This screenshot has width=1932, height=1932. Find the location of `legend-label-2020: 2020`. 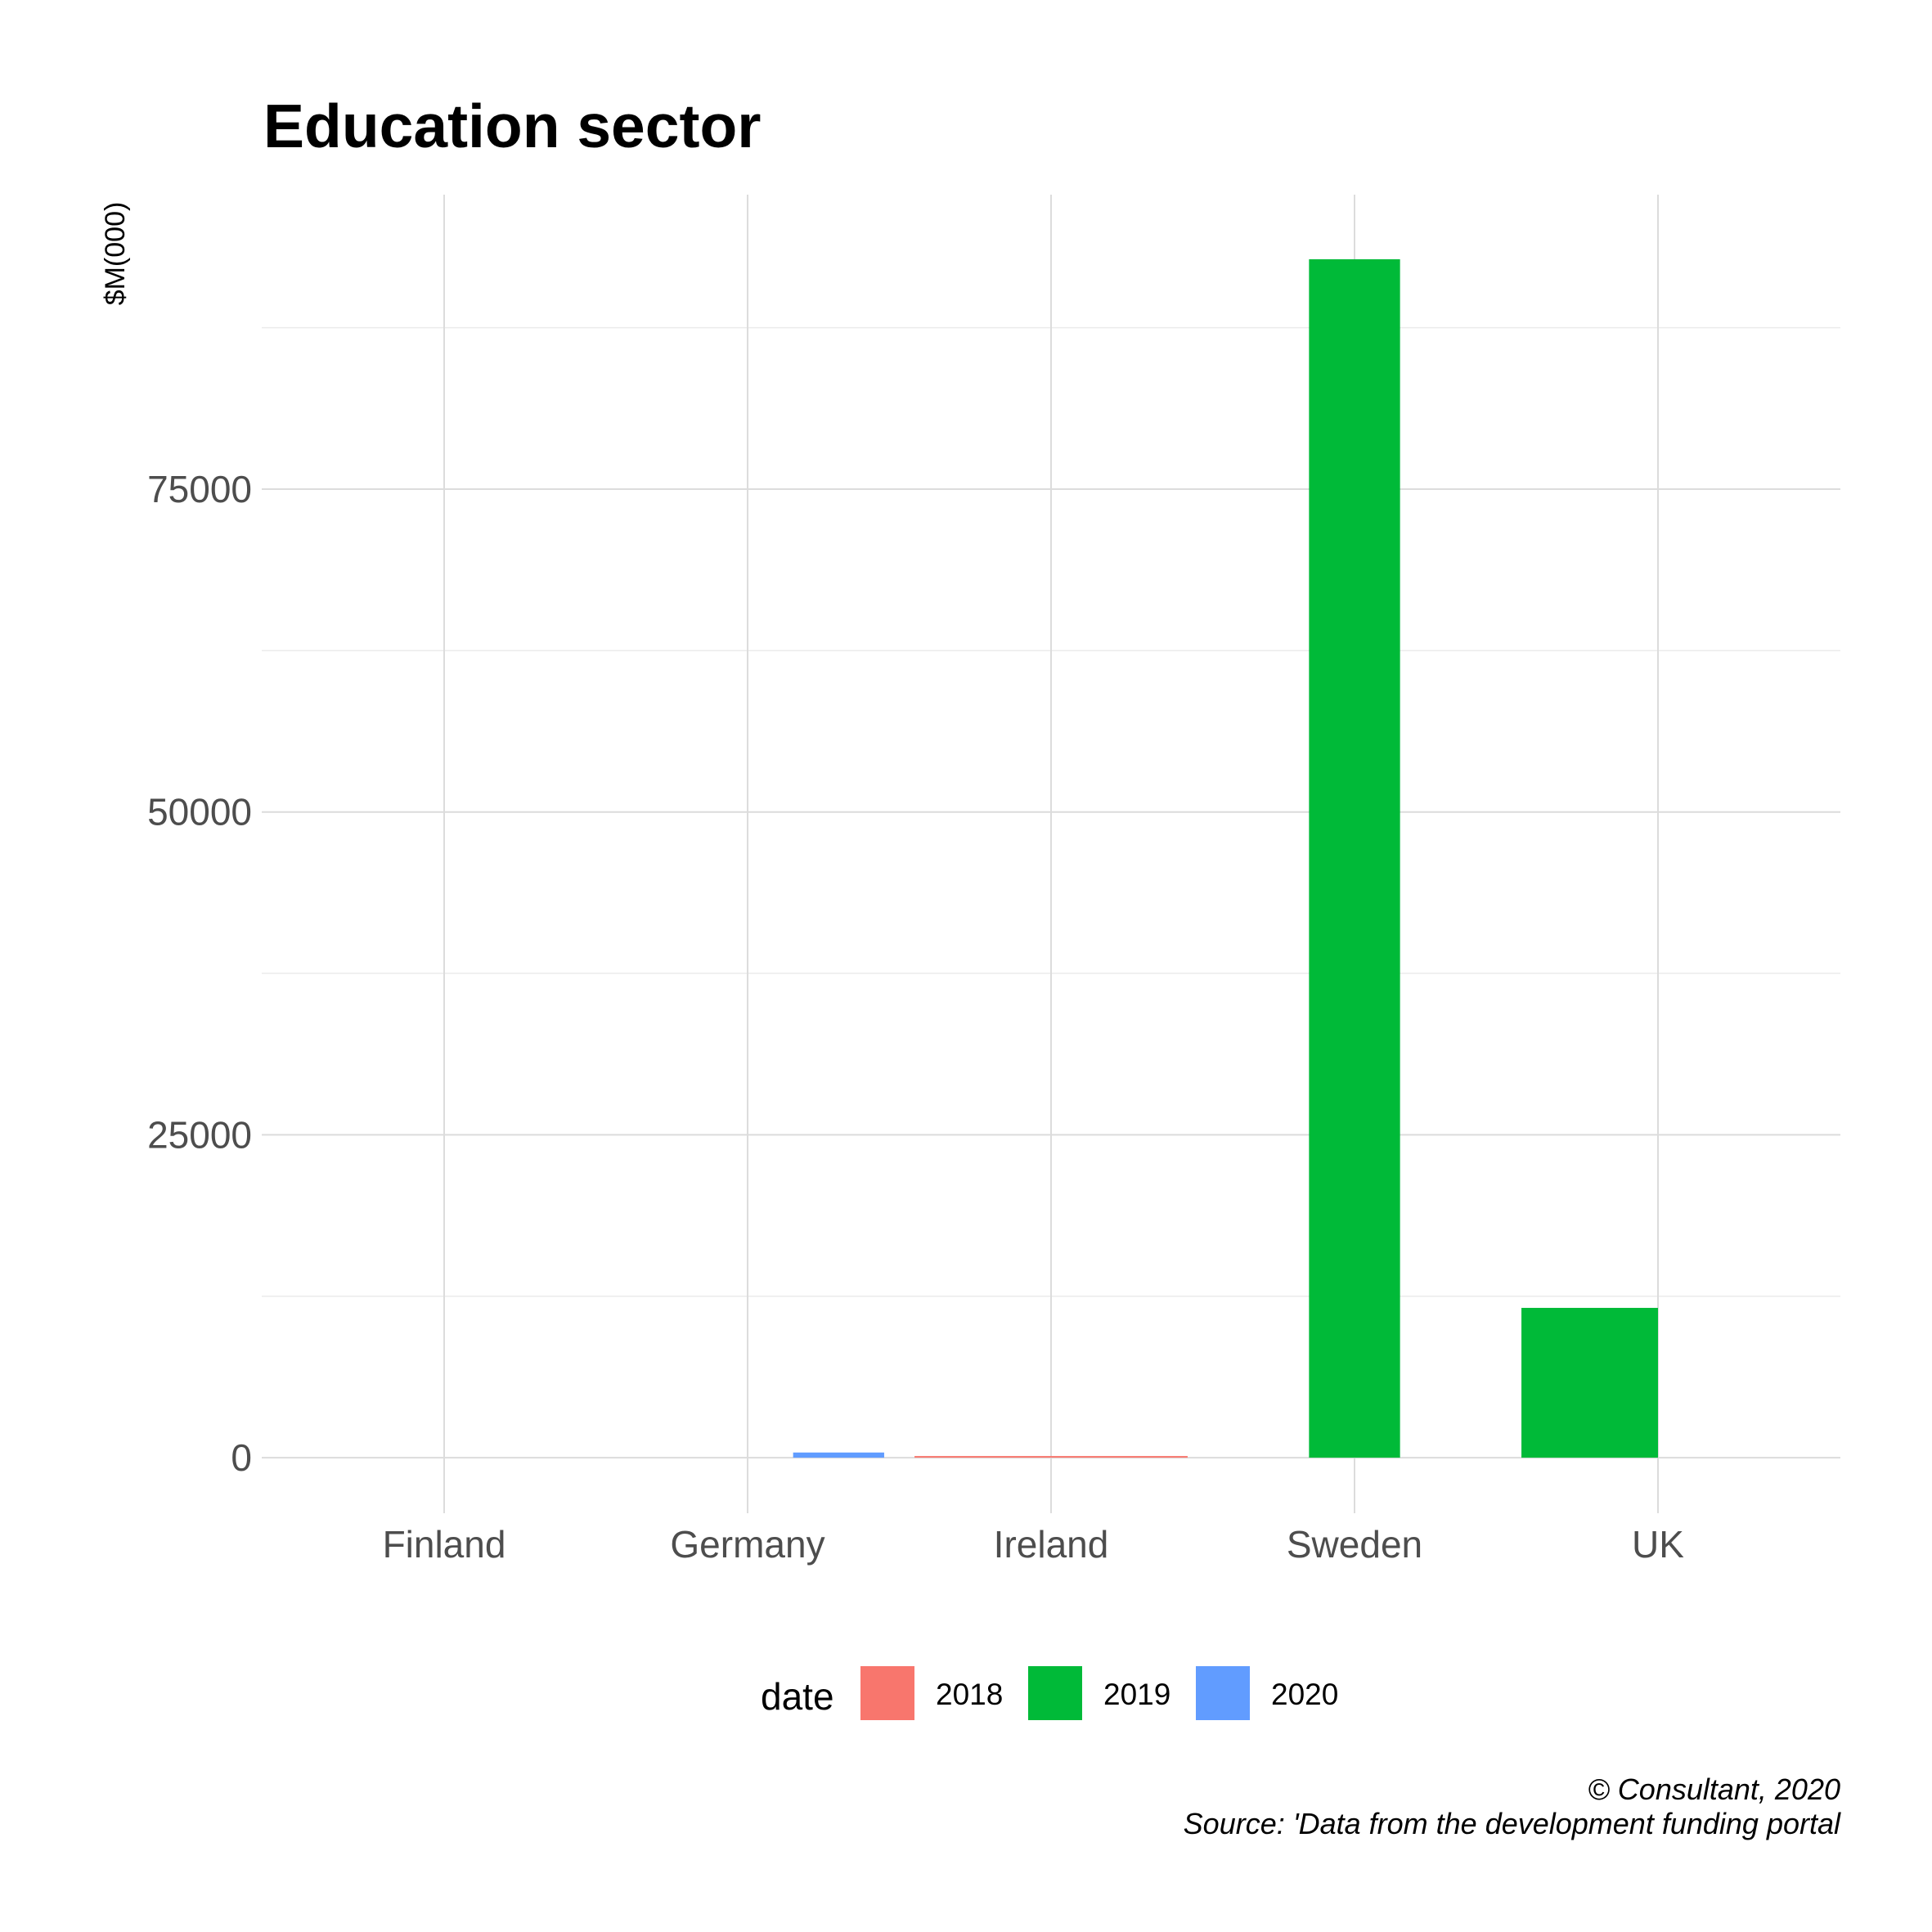

legend-label-2020: 2020 is located at coordinates (1304, 1695).